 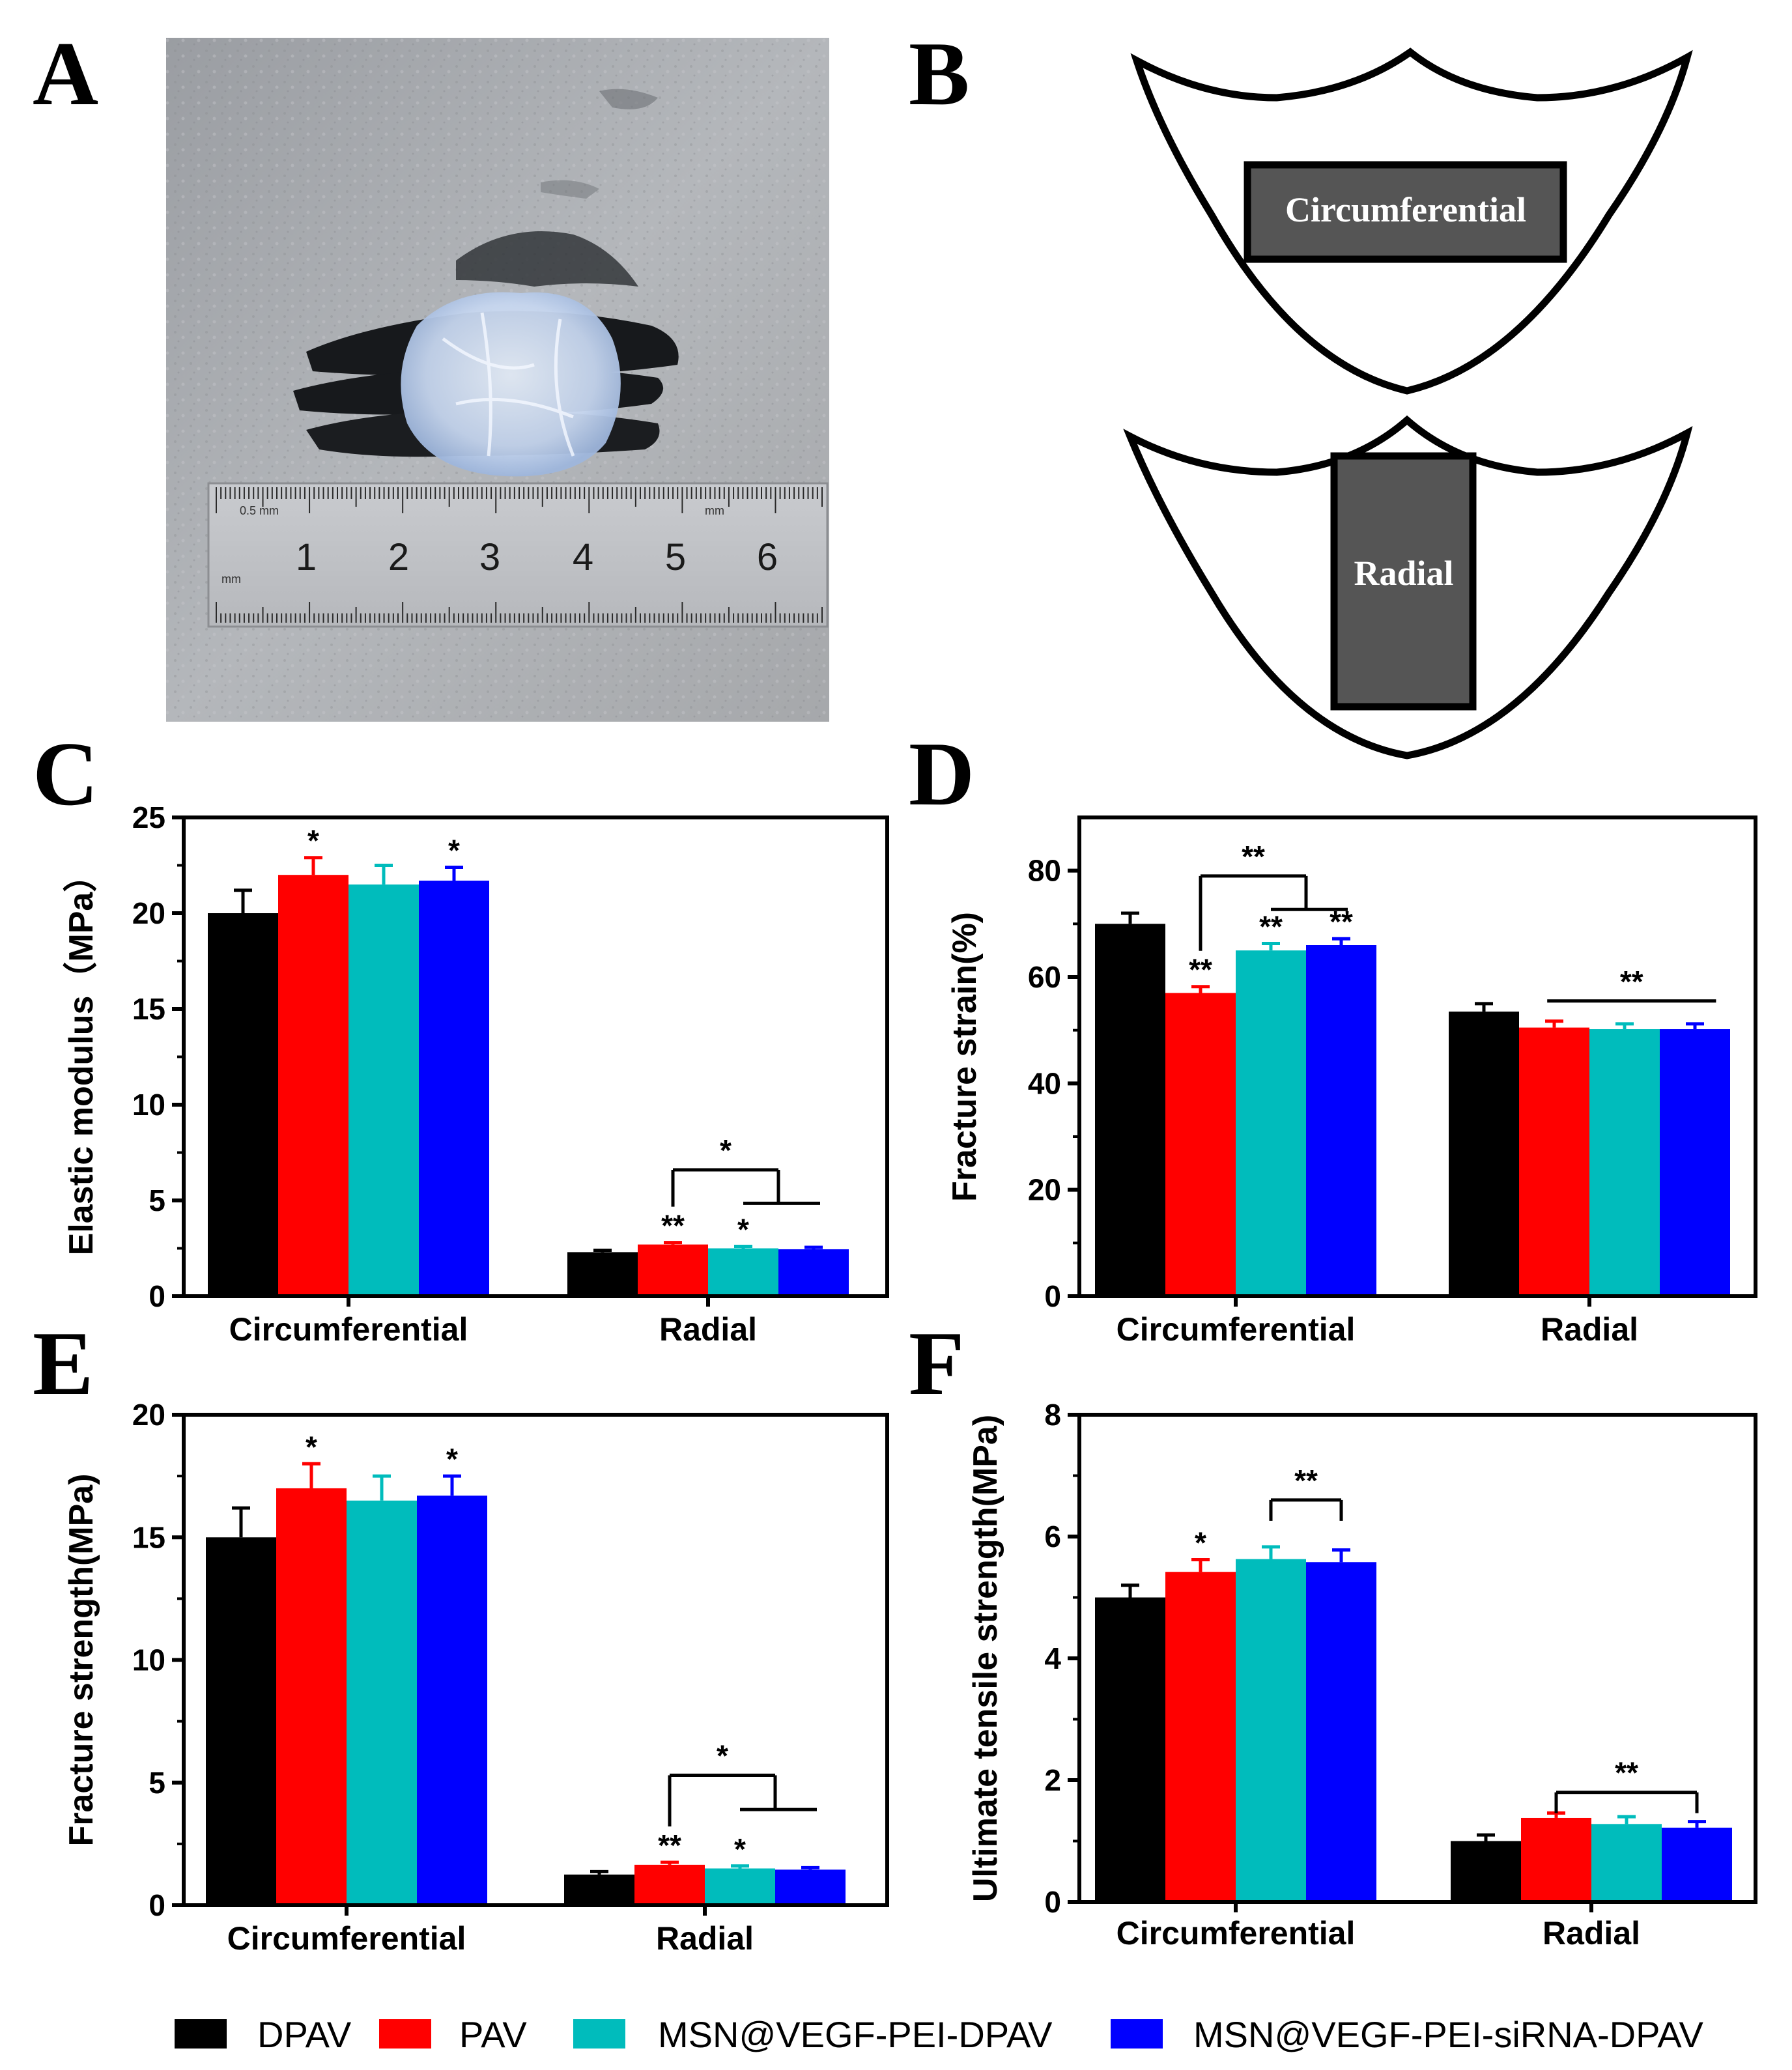 What do you see at coordinates (148, 1105) in the screenshot?
I see `y-tick-label: 10` at bounding box center [148, 1105].